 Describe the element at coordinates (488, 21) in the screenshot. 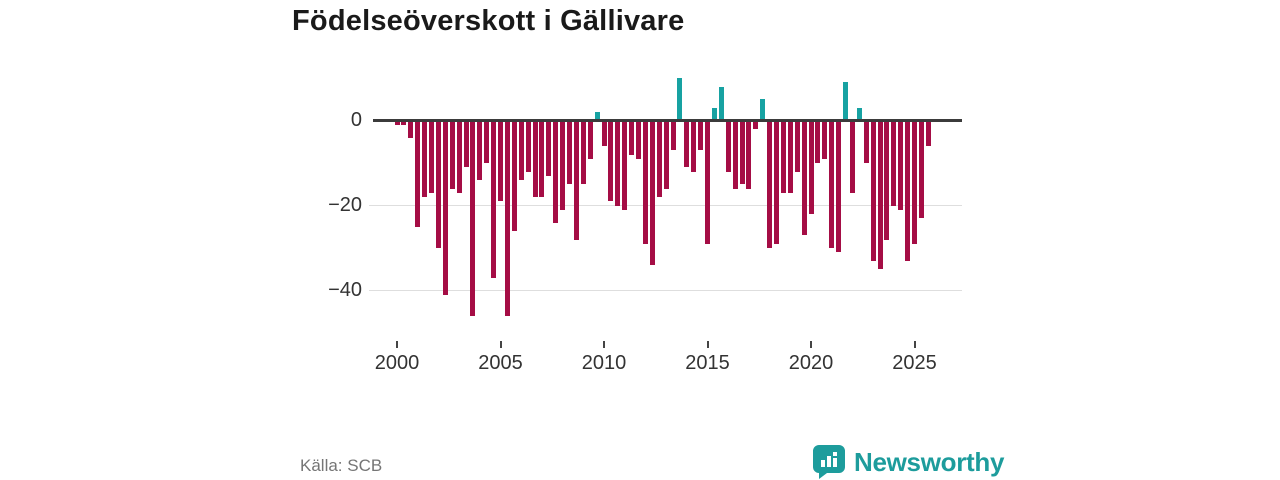

I see `chart-title: Födelseöverskott i Gällivare` at that location.